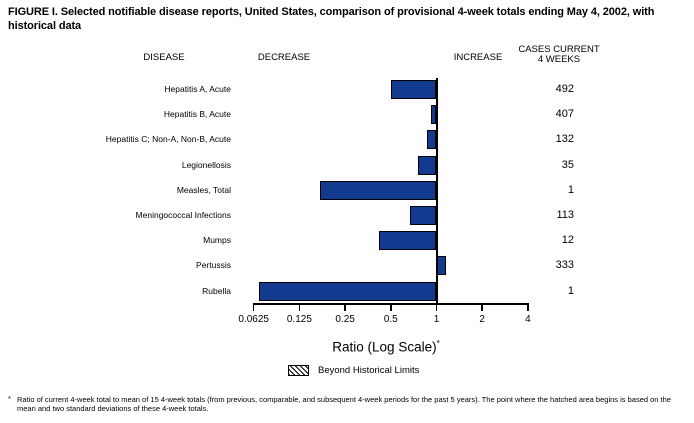  I want to click on x-axis-title: Ratio (Log Scale)*, so click(386, 347).